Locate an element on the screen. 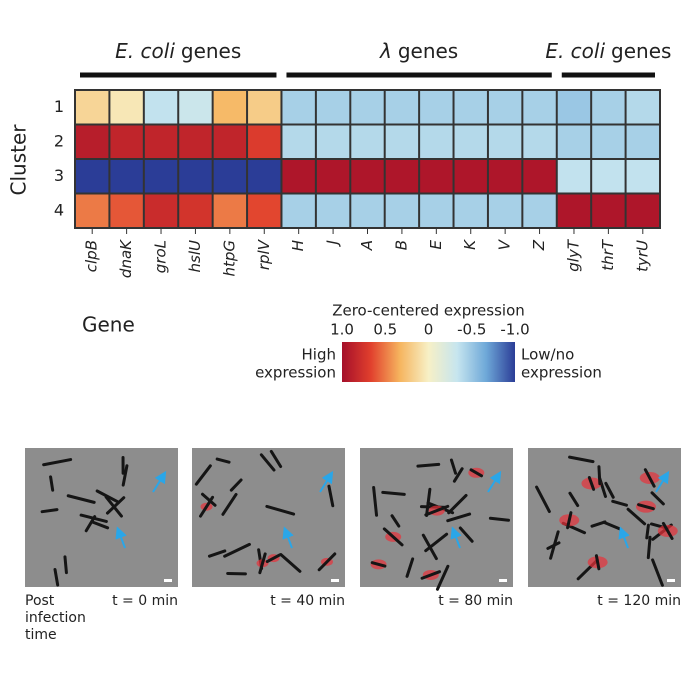 This screenshot has width=700, height=700. y-tick-label: 2 is located at coordinates (59, 140).